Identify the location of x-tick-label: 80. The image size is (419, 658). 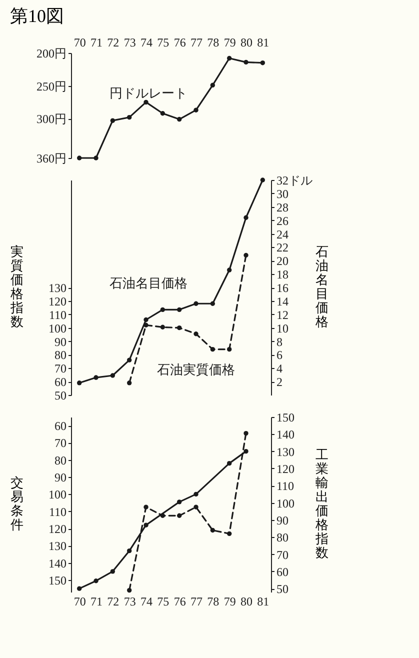
(246, 43).